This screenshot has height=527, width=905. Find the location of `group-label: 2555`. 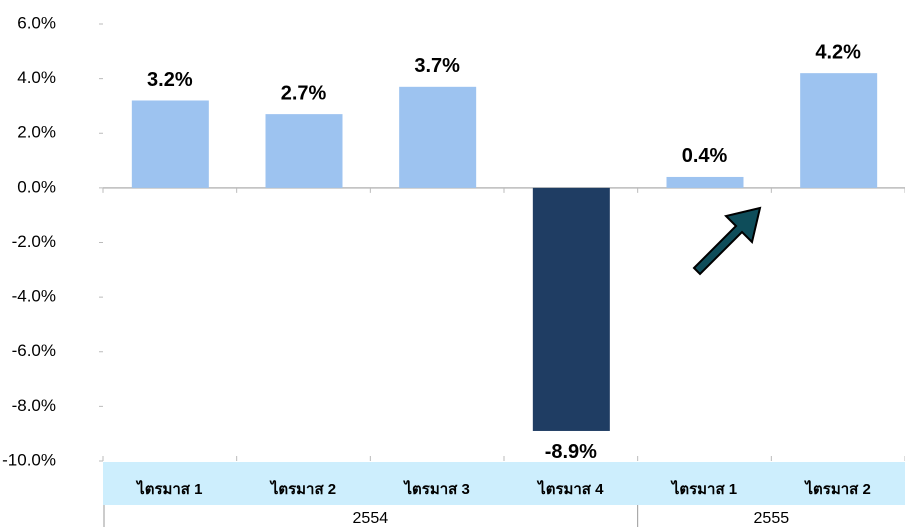

group-label: 2555 is located at coordinates (772, 518).